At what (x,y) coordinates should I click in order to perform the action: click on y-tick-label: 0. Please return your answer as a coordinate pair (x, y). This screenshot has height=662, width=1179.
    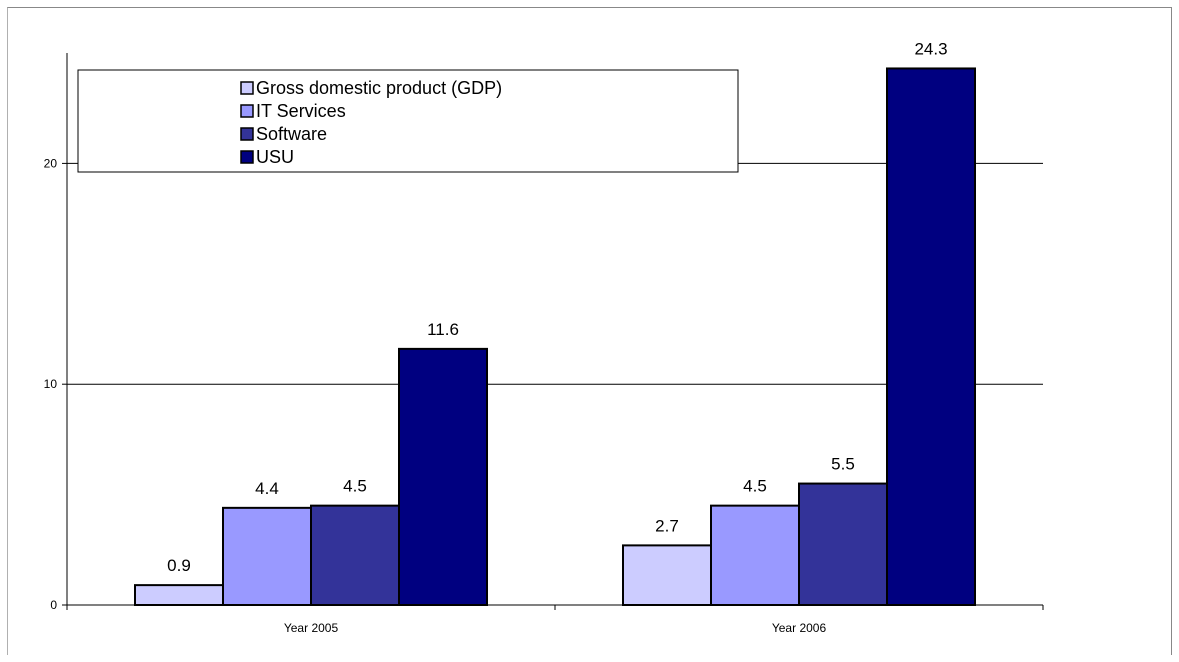
    Looking at the image, I should click on (53, 605).